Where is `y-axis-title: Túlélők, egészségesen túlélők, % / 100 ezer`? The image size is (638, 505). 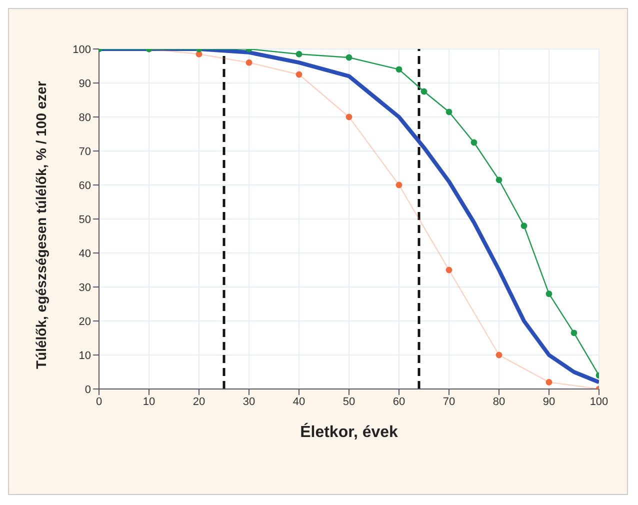 y-axis-title: Túlélők, egészségesen túlélők, % / 100 ezer is located at coordinates (40, 224).